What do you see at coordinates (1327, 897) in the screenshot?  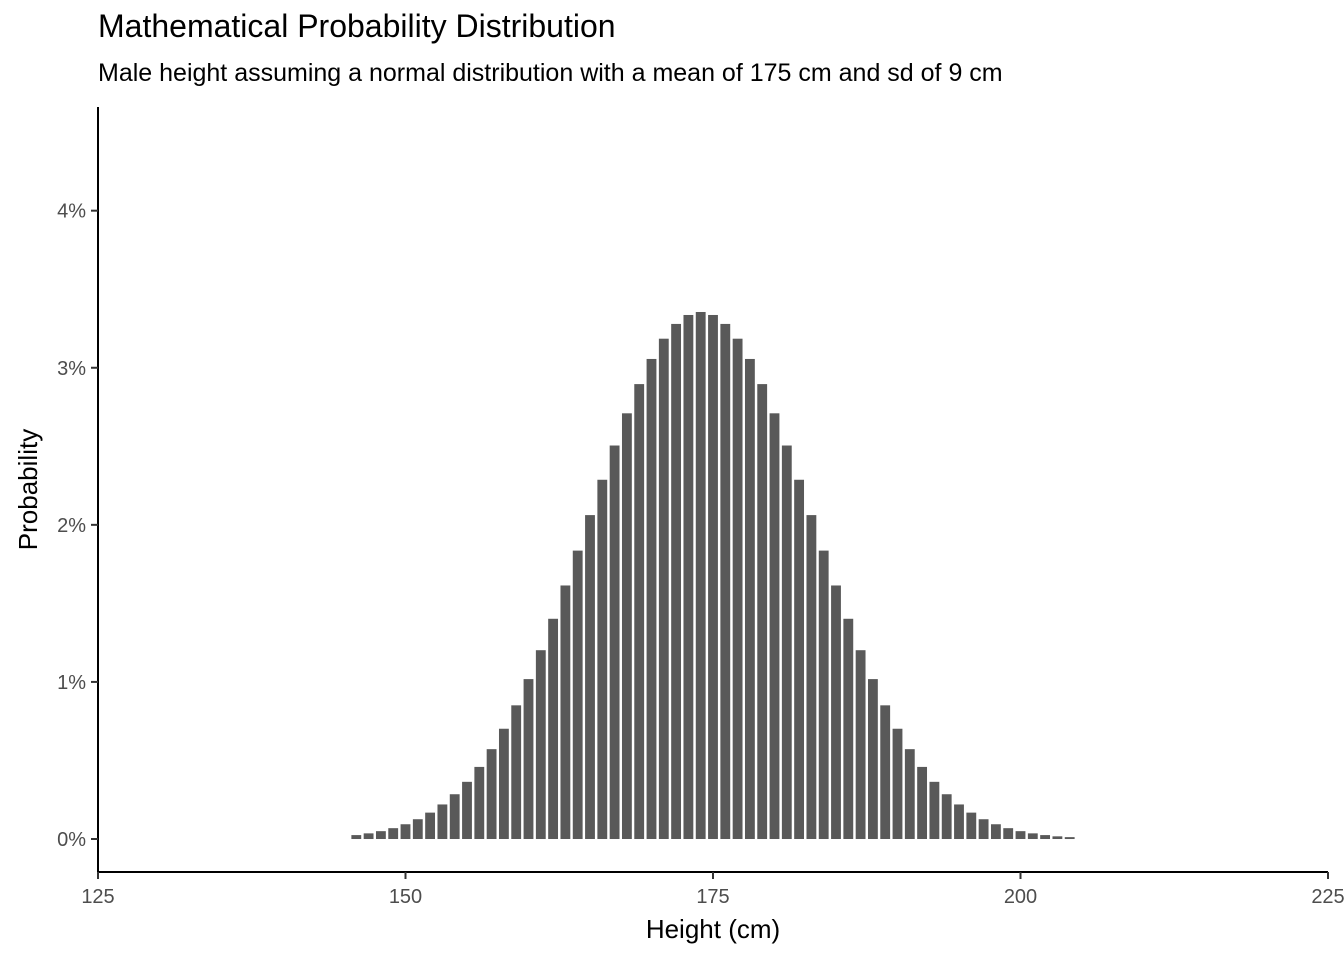 I see `x-tick-label: 225` at bounding box center [1327, 897].